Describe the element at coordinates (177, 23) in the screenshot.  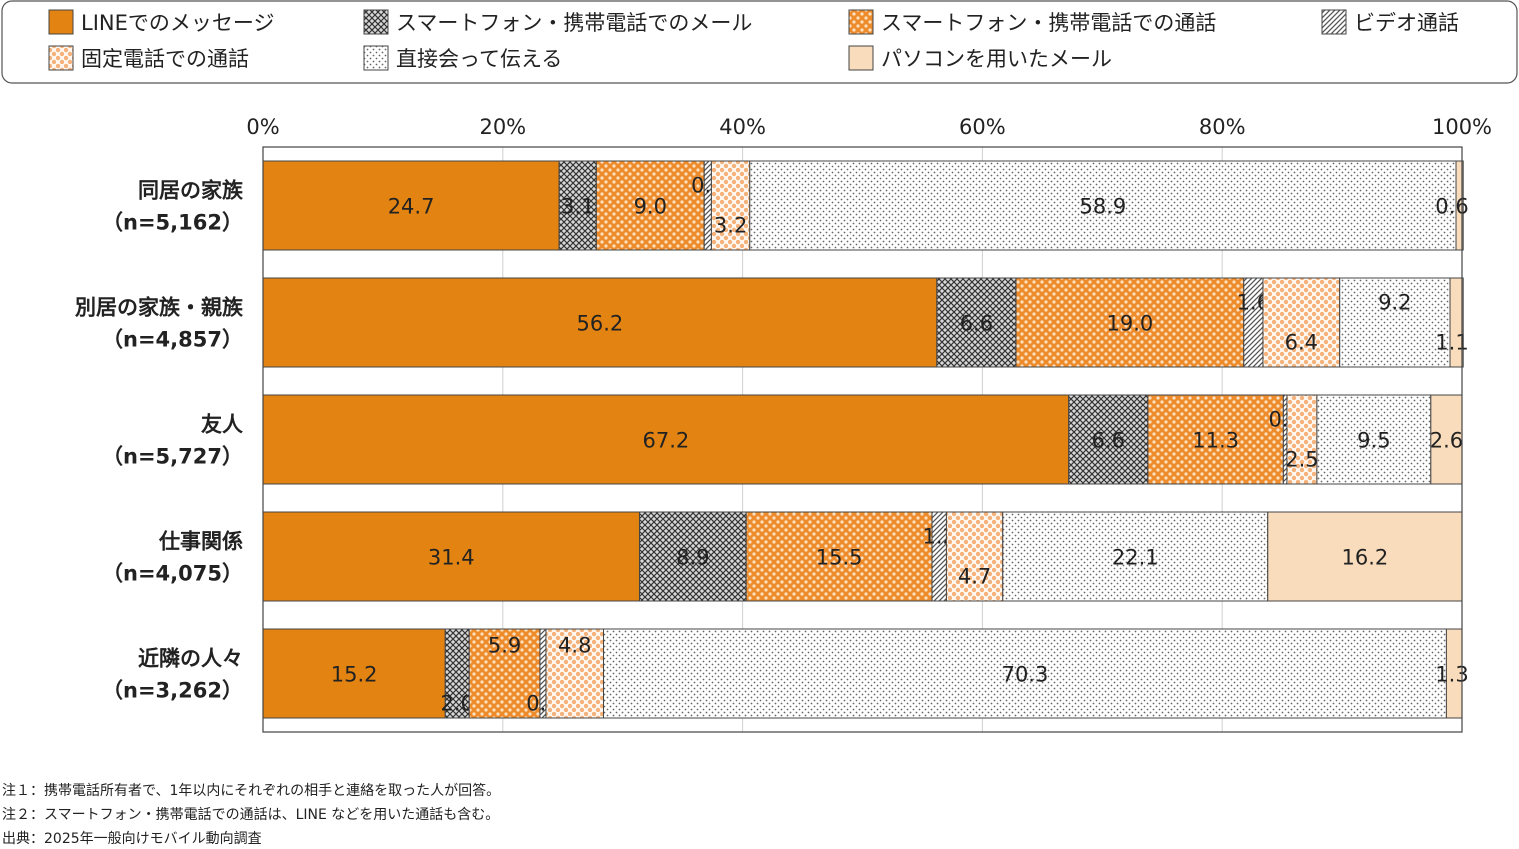
I see `legend-label: LINEでのメッセージ` at that location.